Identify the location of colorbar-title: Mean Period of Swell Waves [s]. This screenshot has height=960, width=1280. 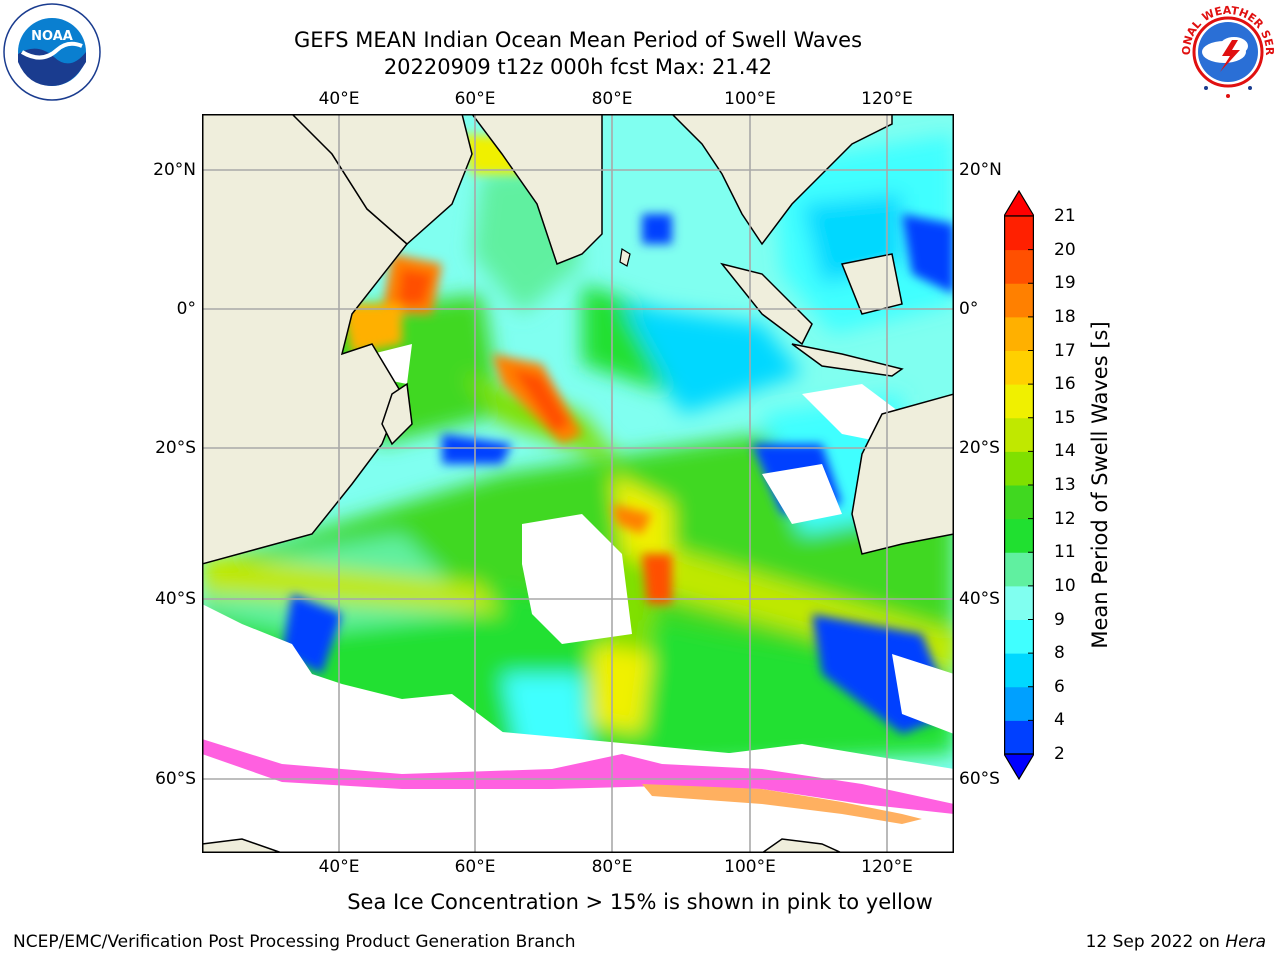
(1100, 485).